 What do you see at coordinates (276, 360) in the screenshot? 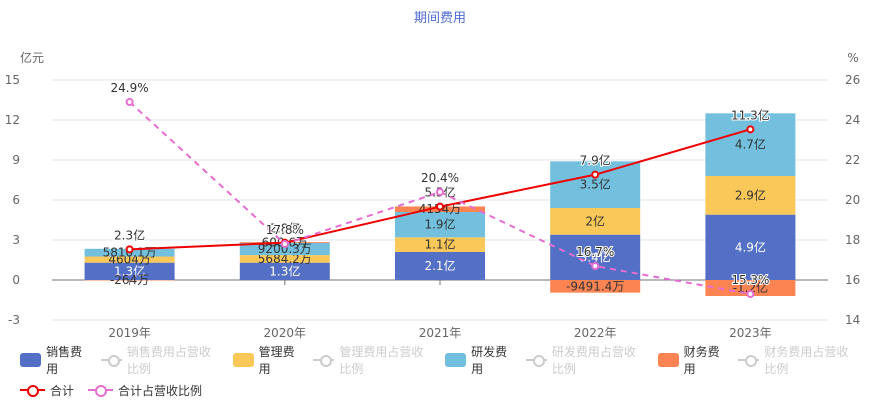
I see `legend-label: 管理费用` at bounding box center [276, 360].